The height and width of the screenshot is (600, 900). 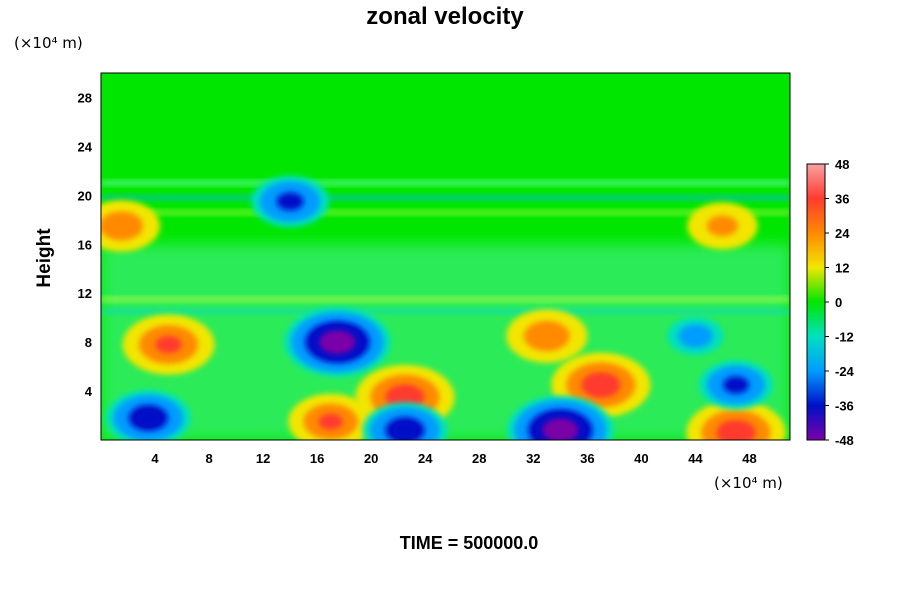 What do you see at coordinates (587, 458) in the screenshot?
I see `x-tick-label: 36` at bounding box center [587, 458].